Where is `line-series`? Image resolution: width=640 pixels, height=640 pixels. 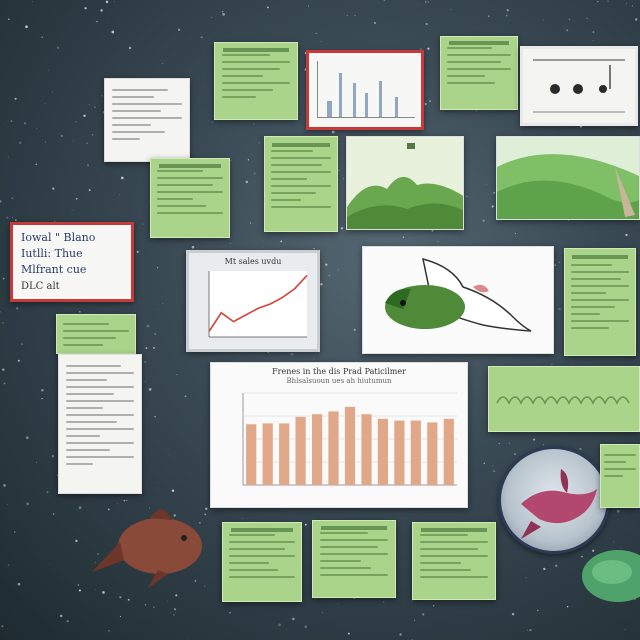 line-series is located at coordinates (258, 303).